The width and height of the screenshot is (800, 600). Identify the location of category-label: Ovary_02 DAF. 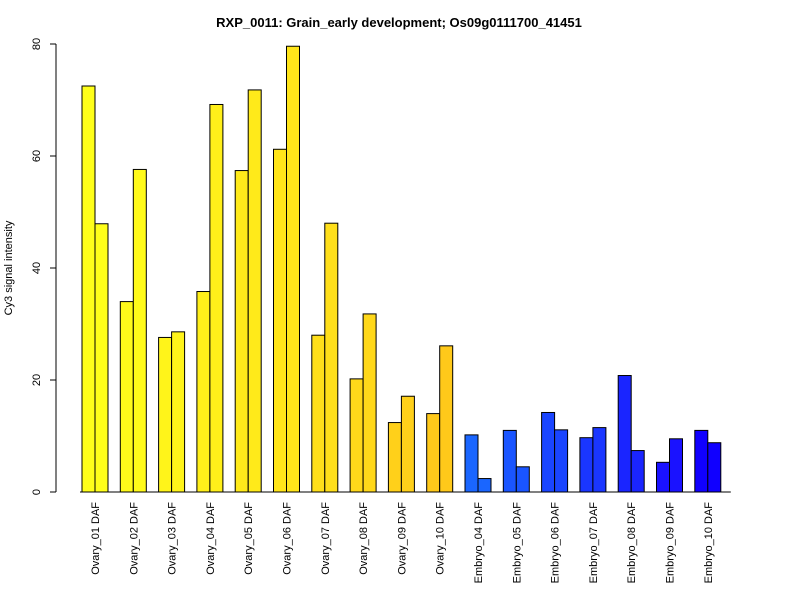
(134, 538).